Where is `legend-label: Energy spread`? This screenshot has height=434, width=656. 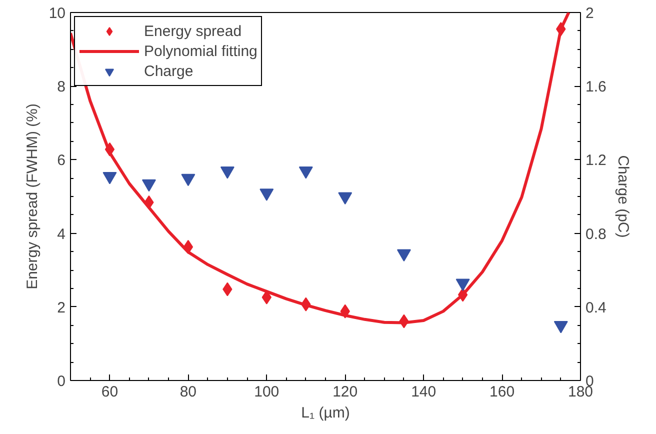
legend-label: Energy spread is located at coordinates (193, 31).